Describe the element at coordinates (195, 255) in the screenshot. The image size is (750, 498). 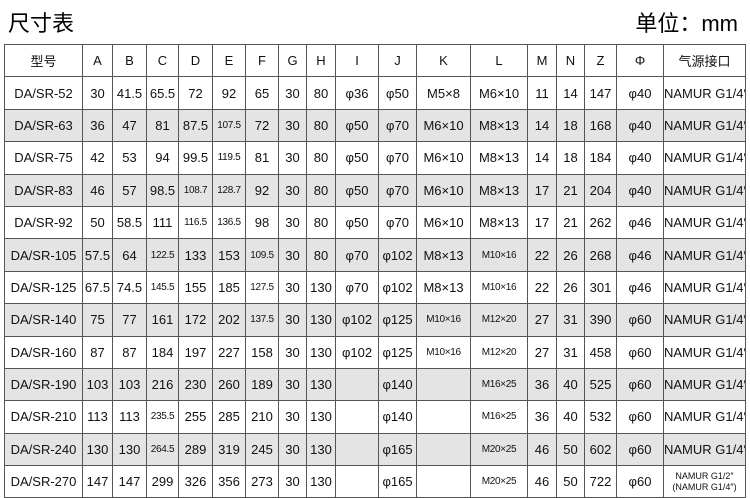
I see `table-cell: 133` at that location.